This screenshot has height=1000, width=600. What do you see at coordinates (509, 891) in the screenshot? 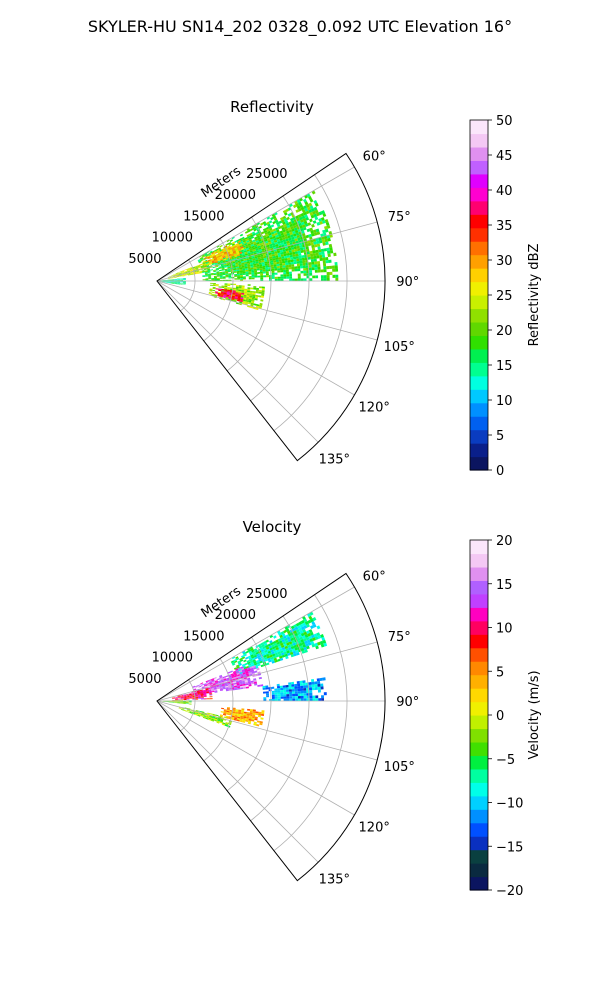
I see `colorbar-tick-label: −20` at bounding box center [509, 891].